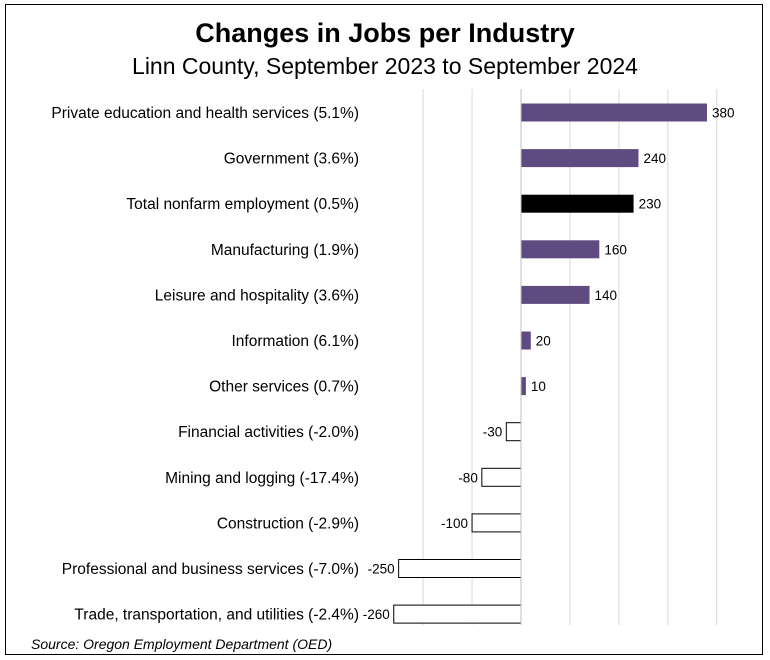 Image resolution: width=770 pixels, height=660 pixels. What do you see at coordinates (257, 295) in the screenshot?
I see `category-label: Leisure and hospitality (3.6%)` at bounding box center [257, 295].